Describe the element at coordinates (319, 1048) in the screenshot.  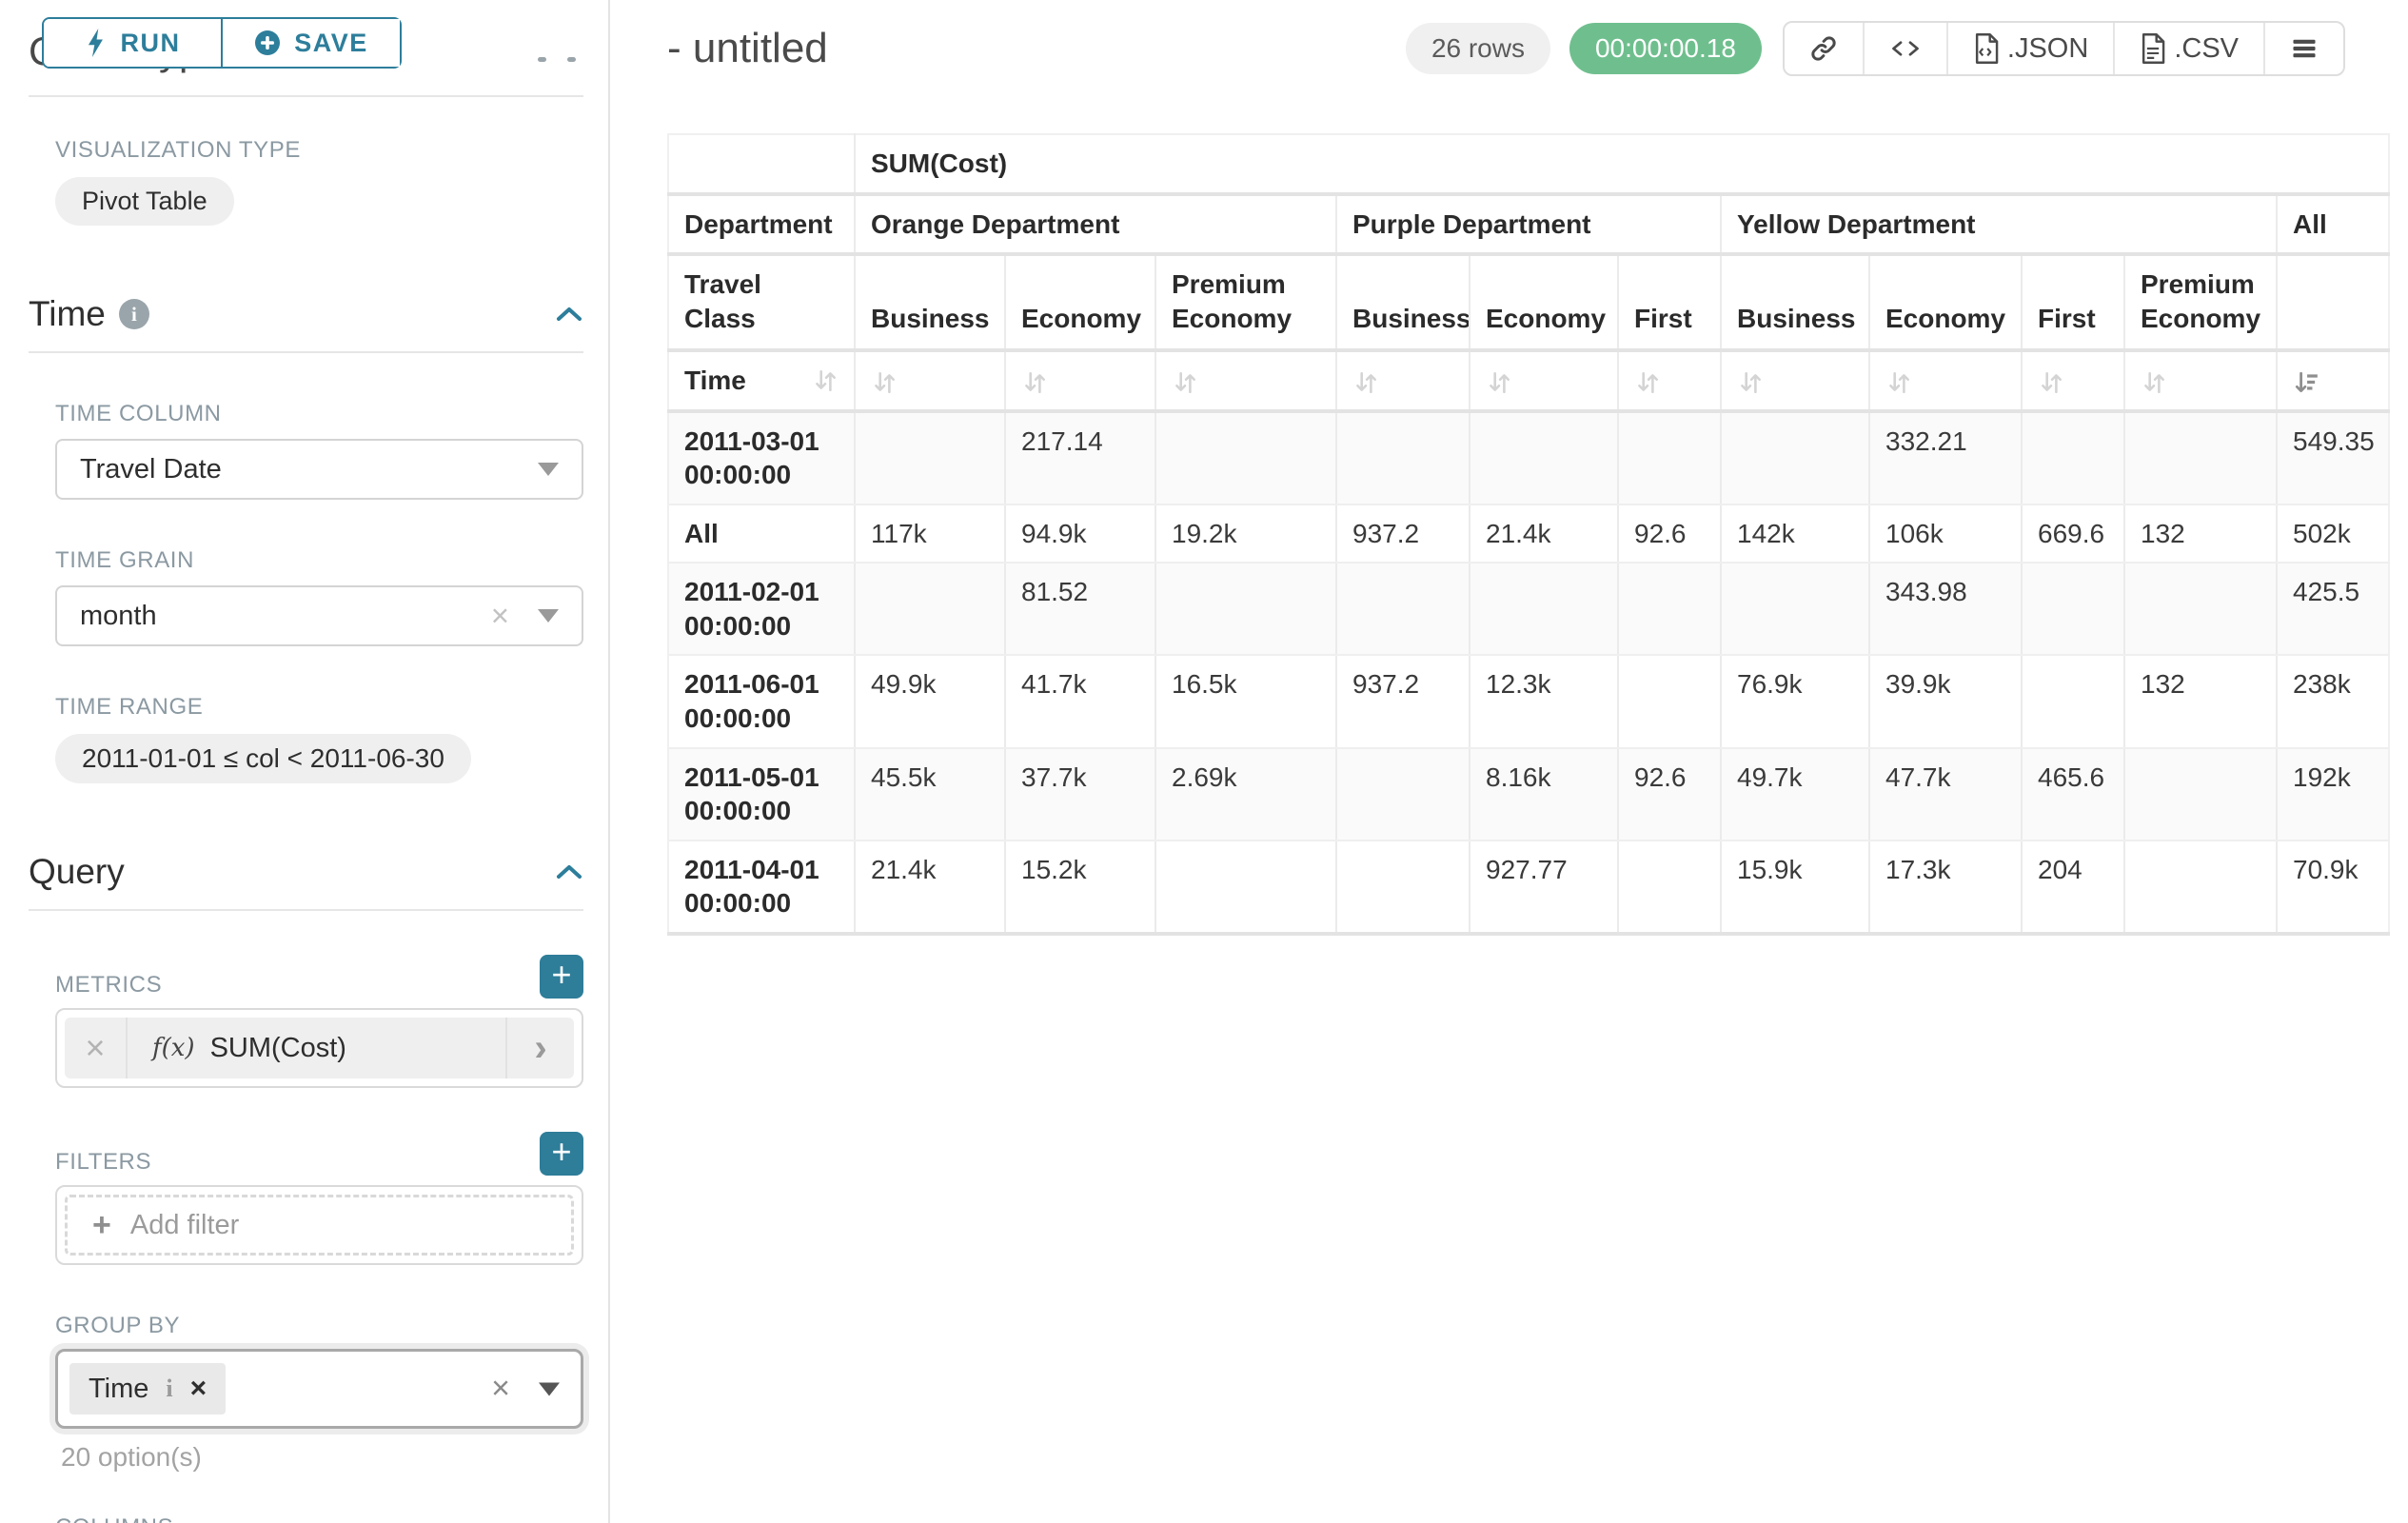
I see `metric-token: × f(x) SUM(Cost) ›` at that location.